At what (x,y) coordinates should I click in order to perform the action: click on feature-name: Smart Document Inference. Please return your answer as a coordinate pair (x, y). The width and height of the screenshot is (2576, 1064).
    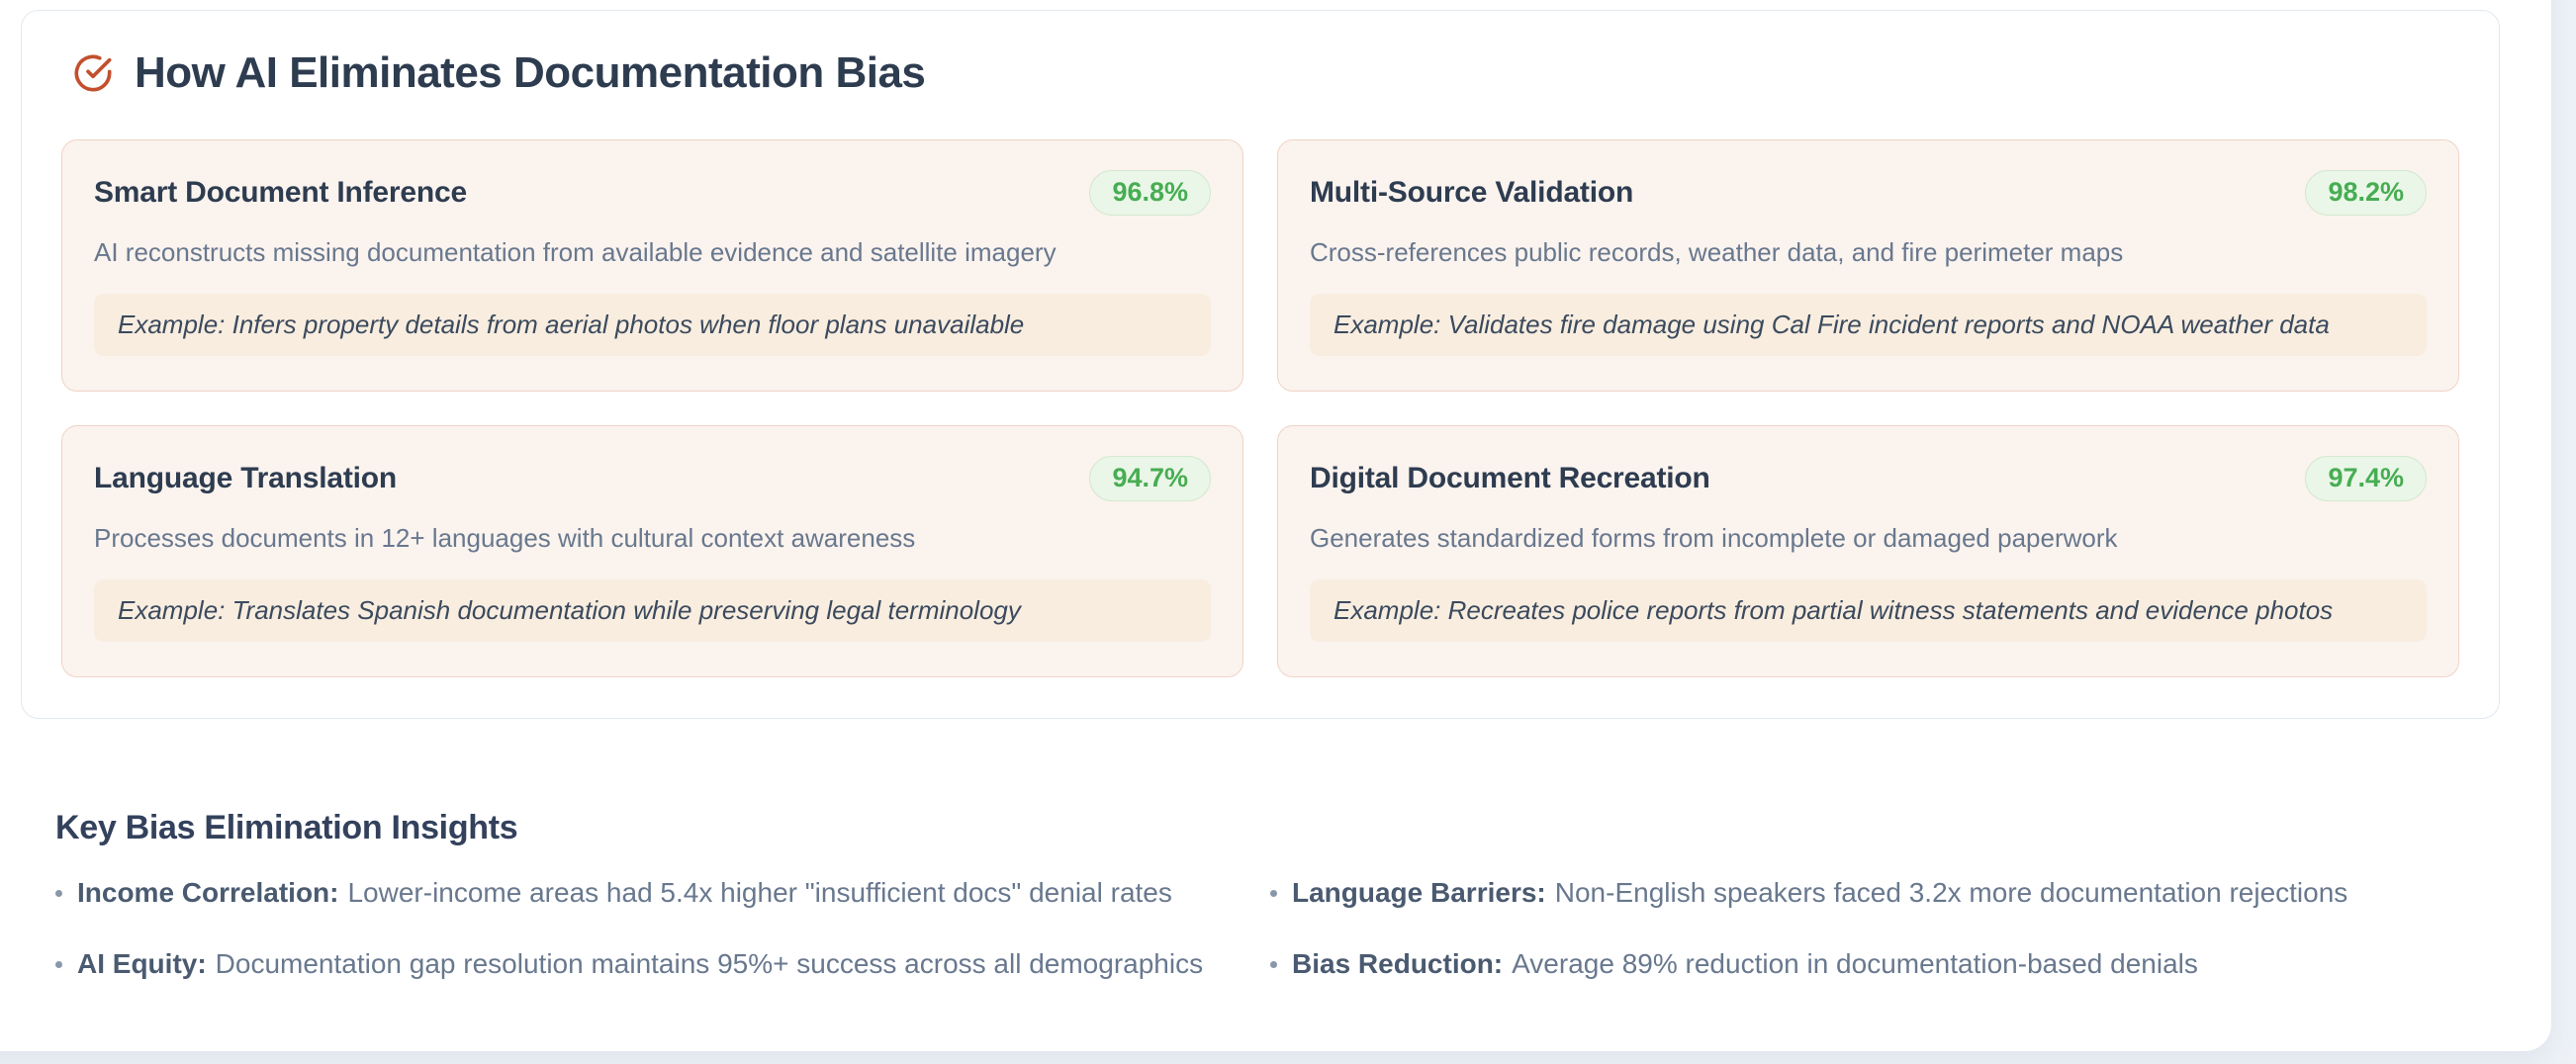
    Looking at the image, I should click on (280, 192).